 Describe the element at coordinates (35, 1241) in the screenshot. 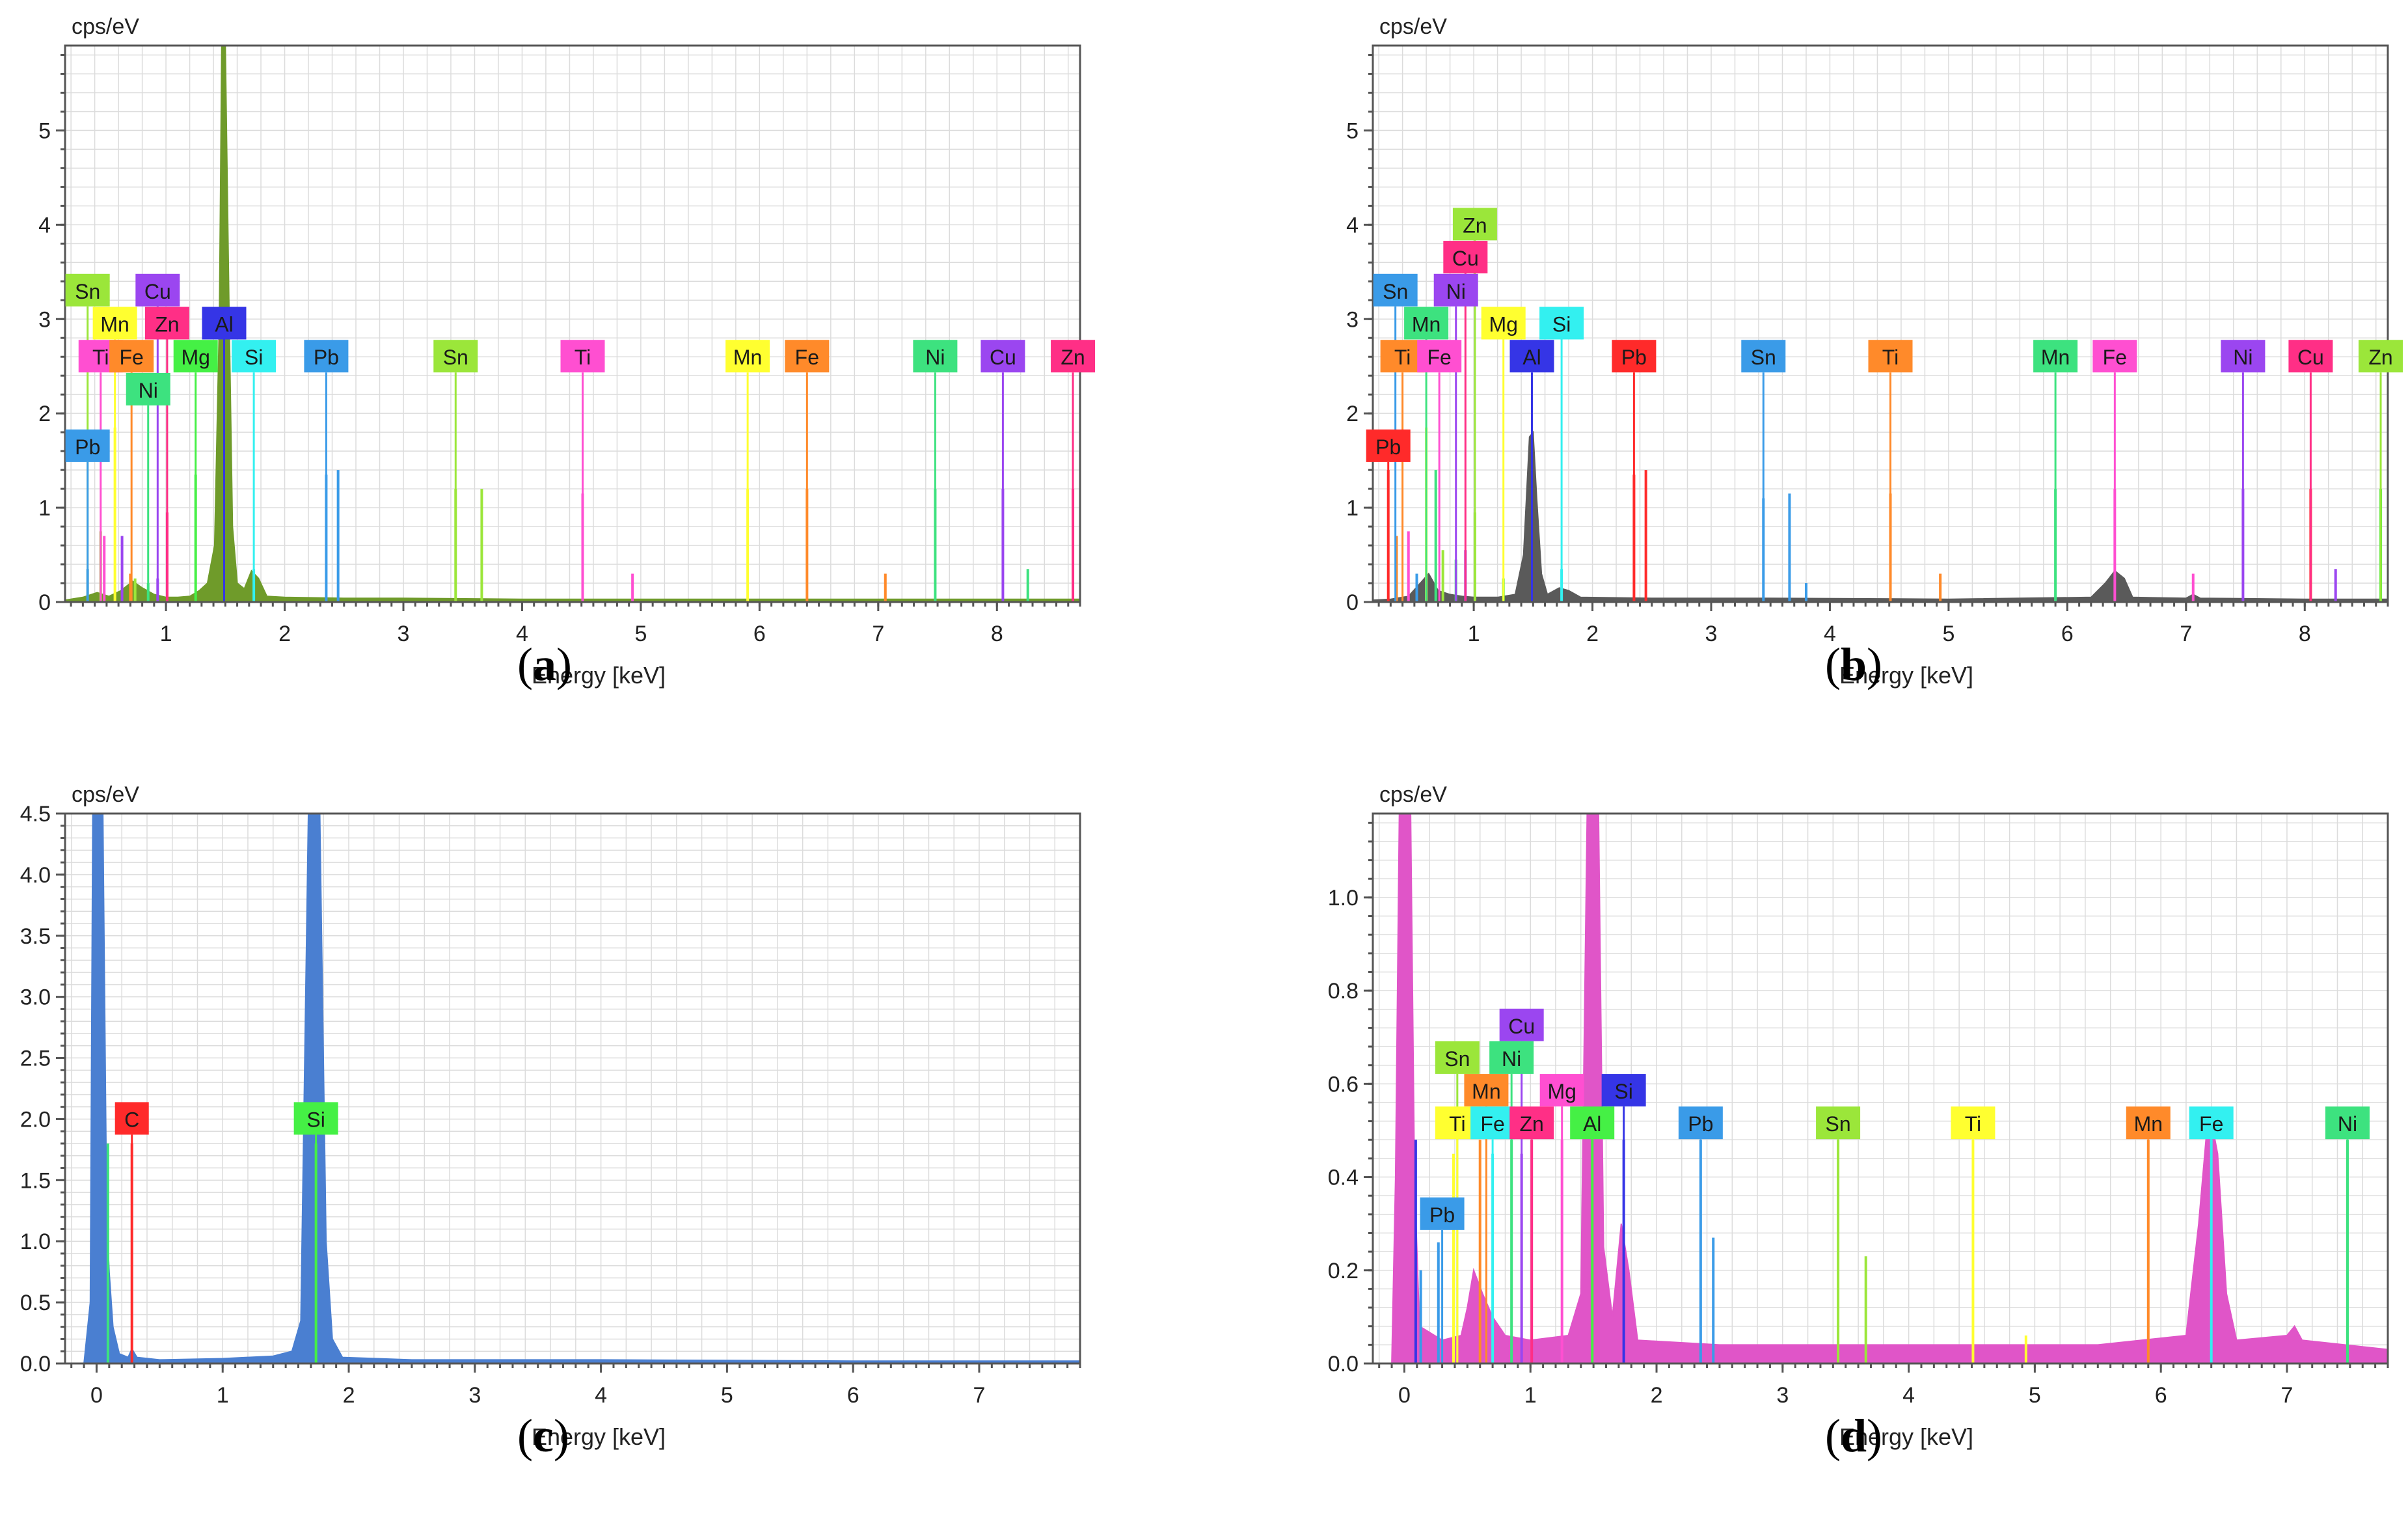

I see `y-tick-label: 1.0` at that location.